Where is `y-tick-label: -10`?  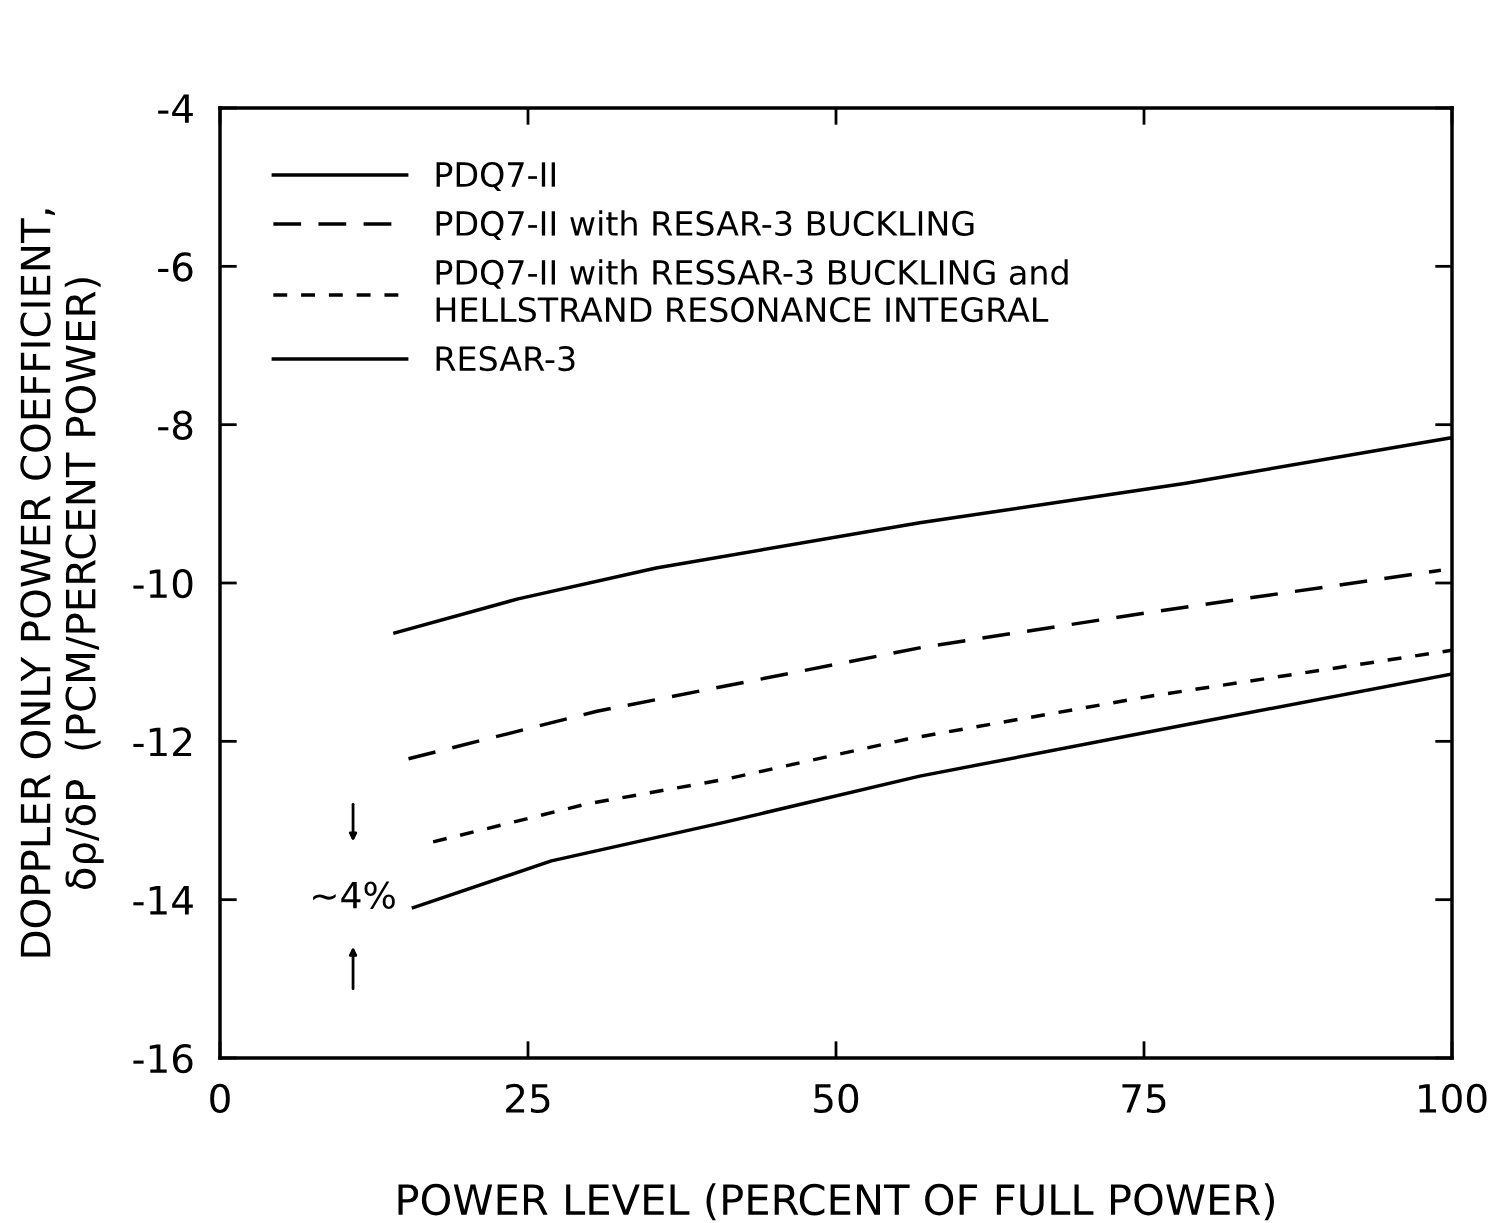 y-tick-label: -10 is located at coordinates (163, 583).